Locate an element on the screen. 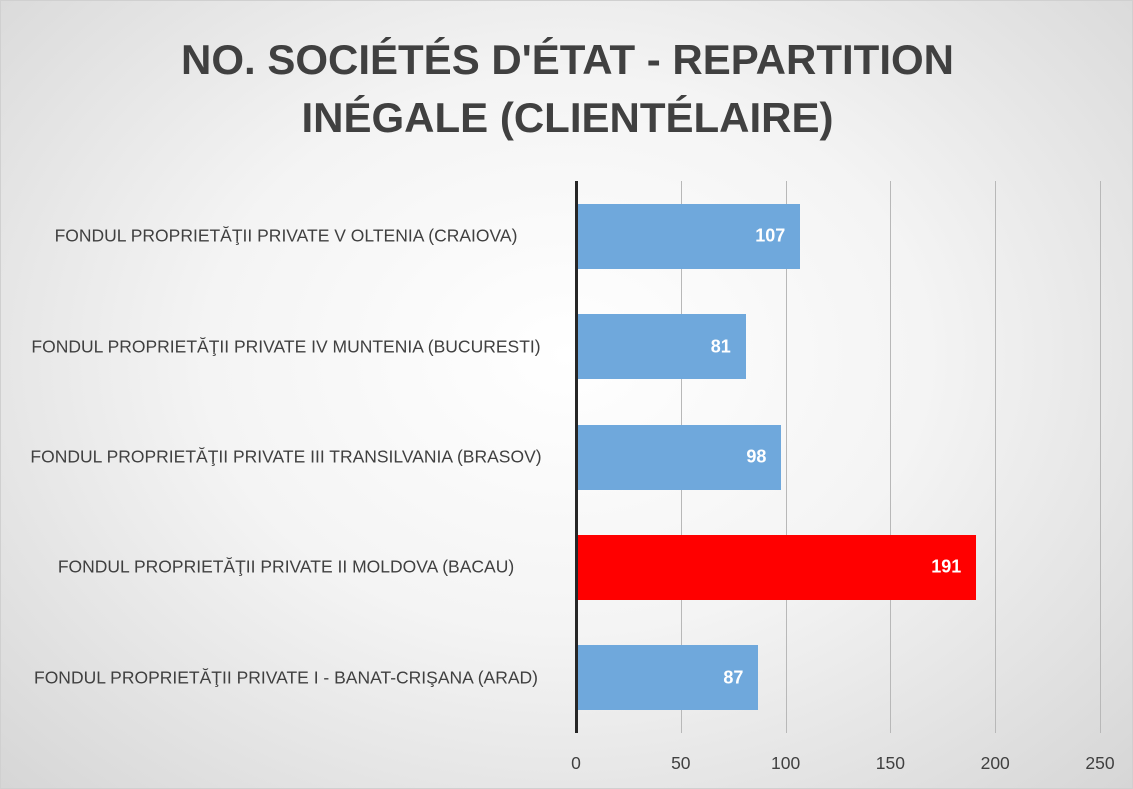 This screenshot has height=789, width=1133. value-label: 81 is located at coordinates (720, 346).